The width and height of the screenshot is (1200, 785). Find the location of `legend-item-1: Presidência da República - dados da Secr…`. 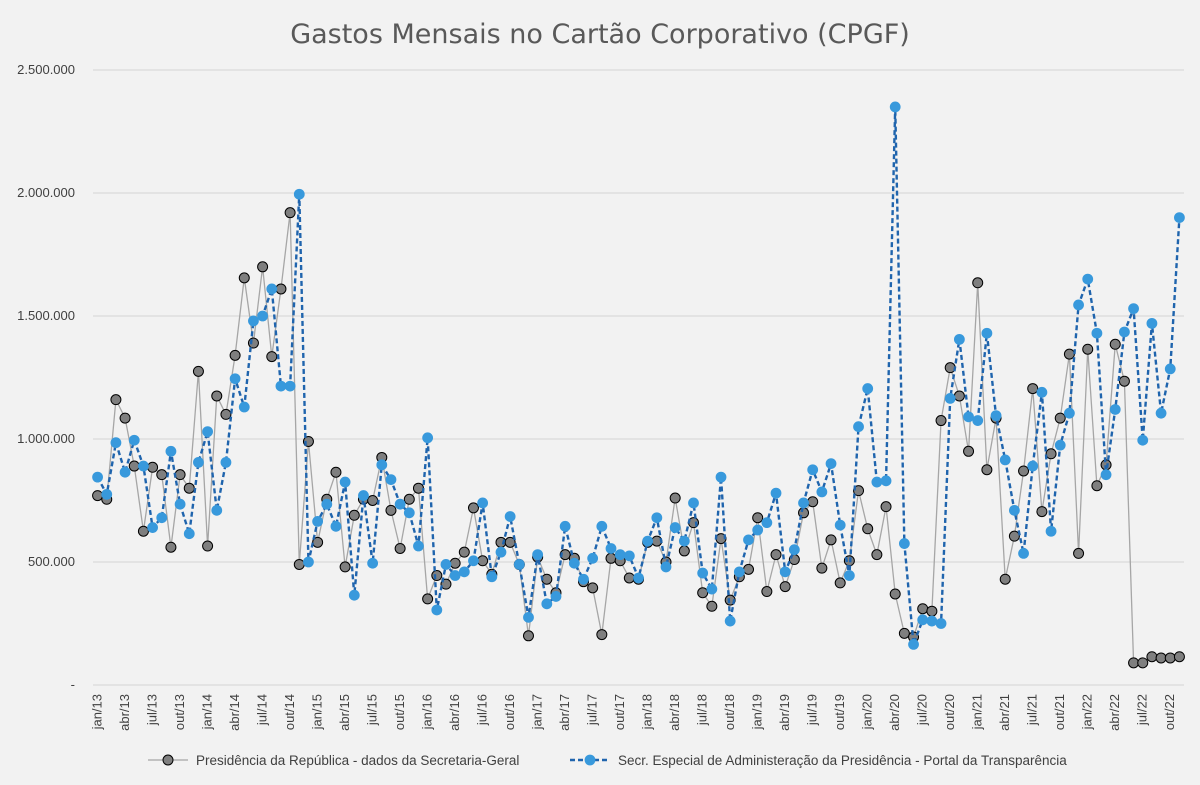

legend-item-1: Presidência da República - dados da Secr… is located at coordinates (333, 760).